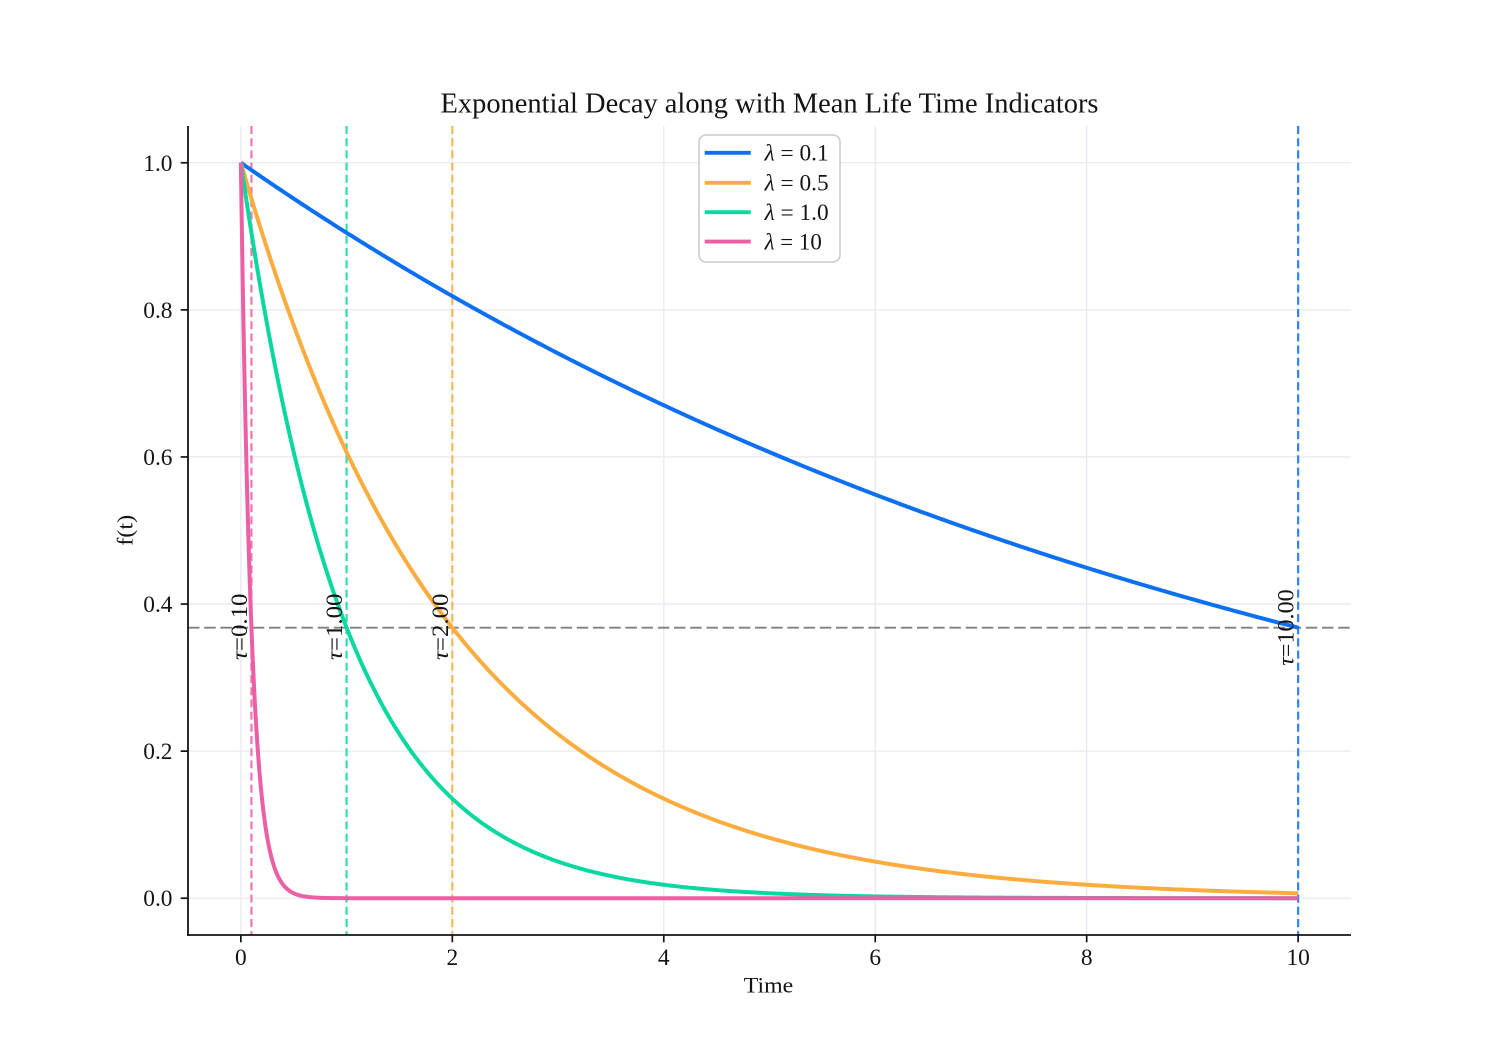 This screenshot has width=1500, height=1055. Describe the element at coordinates (158, 605) in the screenshot. I see `svg-text: 0.4` at that location.